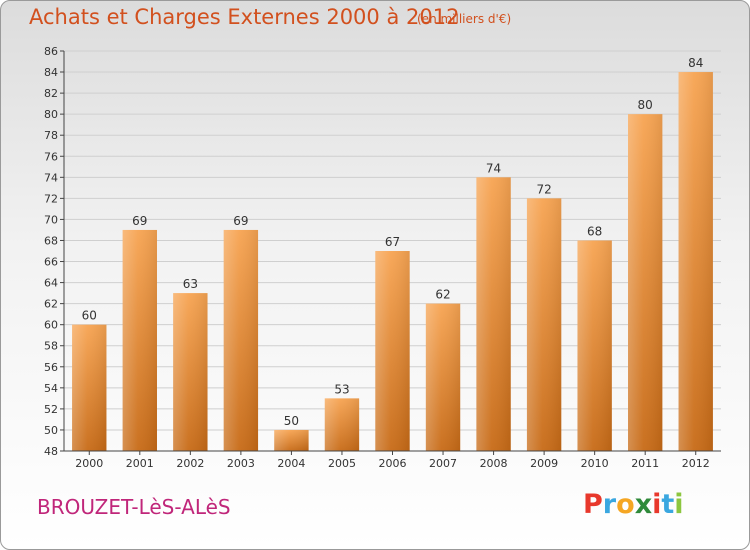 The width and height of the screenshot is (750, 550). I want to click on y-tick-label: 70, so click(51, 219).